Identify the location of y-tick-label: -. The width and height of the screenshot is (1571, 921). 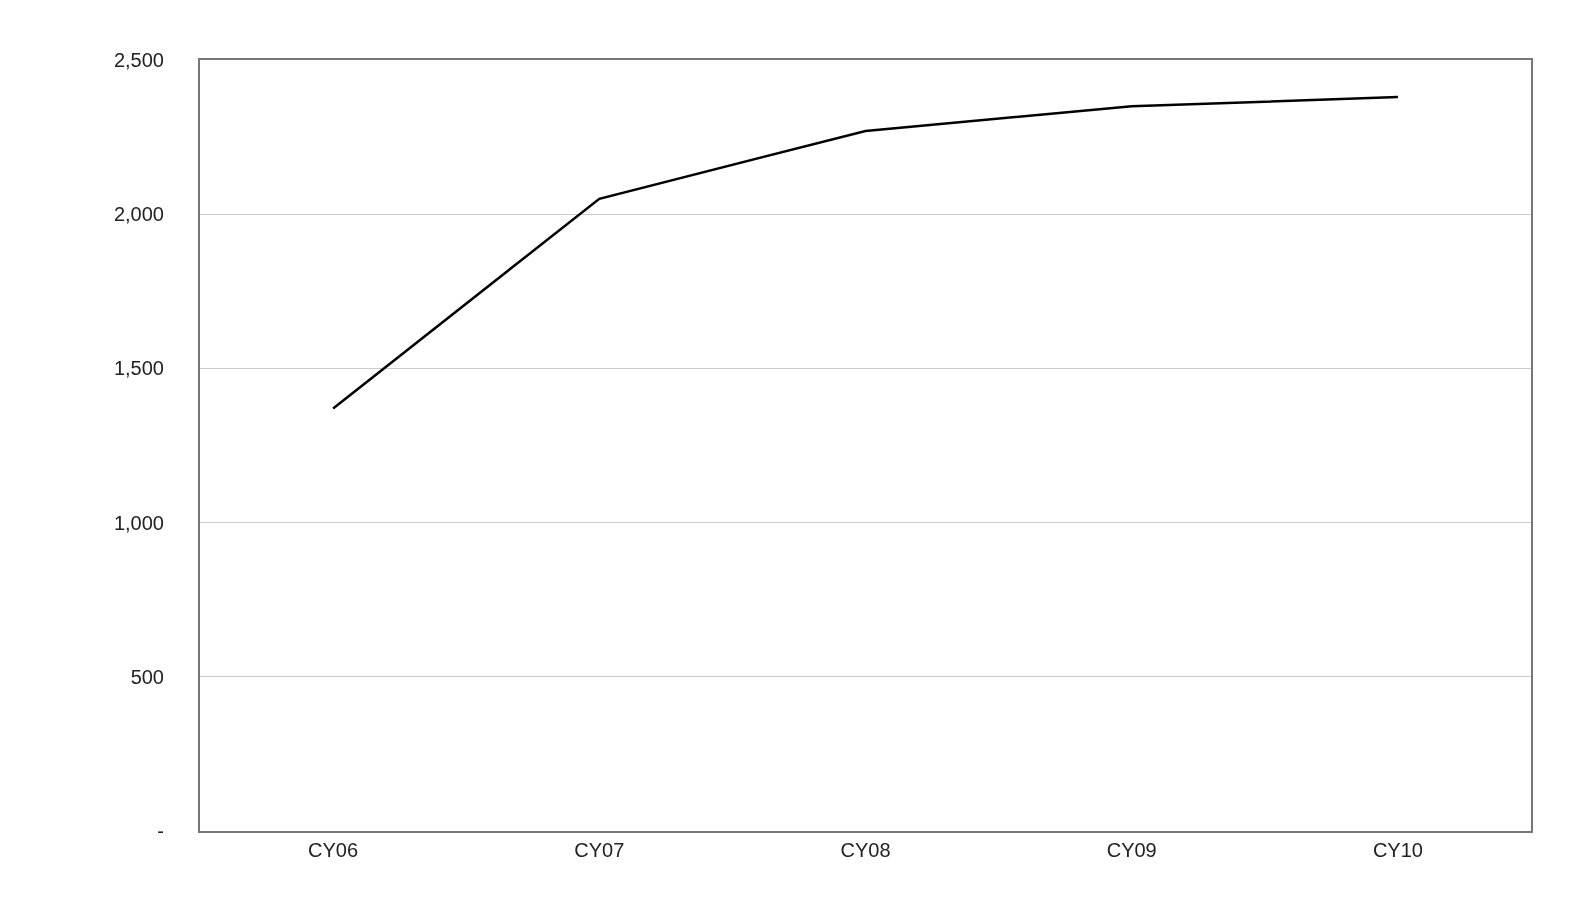
(160, 831).